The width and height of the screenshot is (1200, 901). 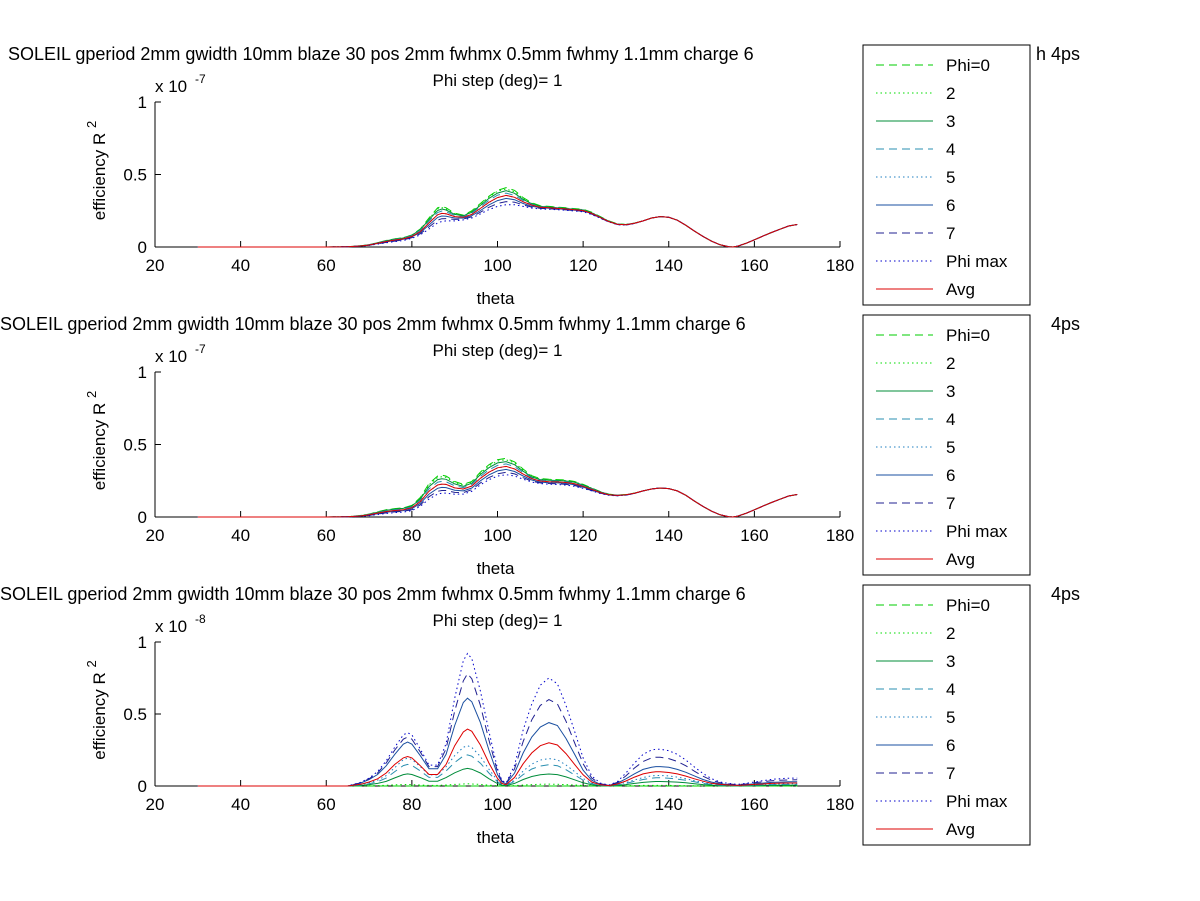 What do you see at coordinates (1058, 54) in the screenshot?
I see `chart-title-tail: h 4ps` at bounding box center [1058, 54].